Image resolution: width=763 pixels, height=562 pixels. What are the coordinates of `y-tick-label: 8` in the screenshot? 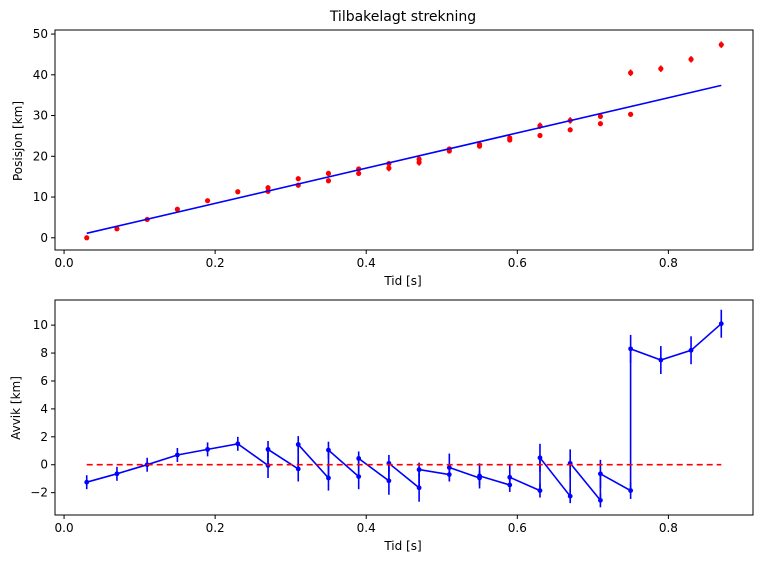 It's located at (44, 353).